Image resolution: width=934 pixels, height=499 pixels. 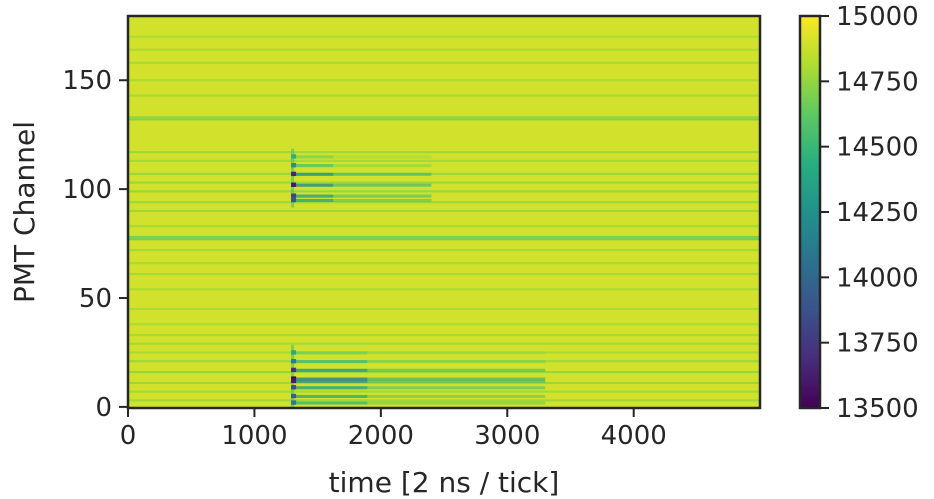 I want to click on colorbar-tick-label: 15000, so click(x=877, y=17).